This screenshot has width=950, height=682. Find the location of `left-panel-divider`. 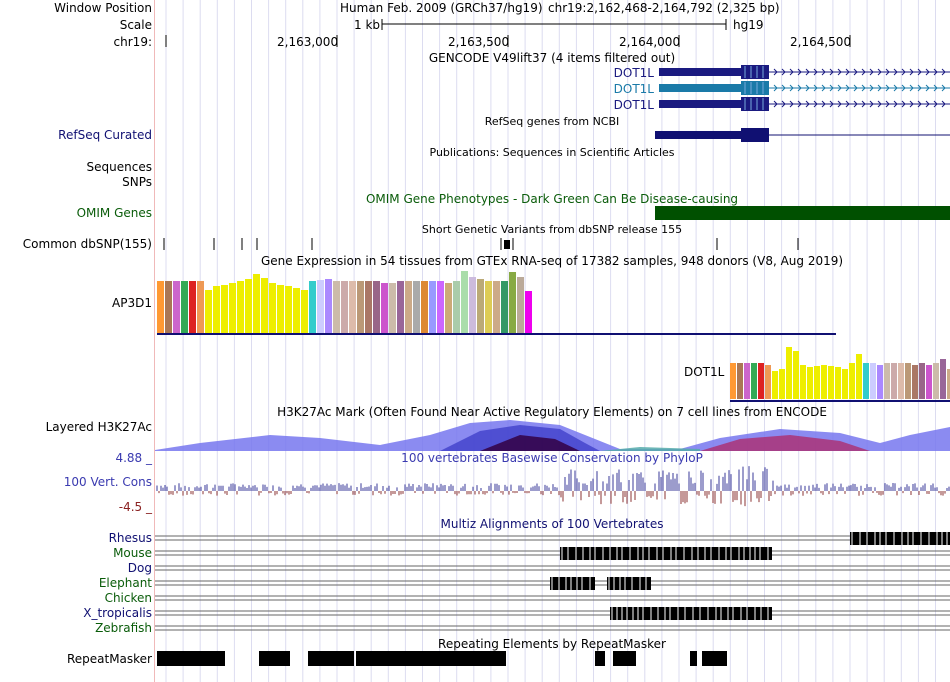

left-panel-divider is located at coordinates (154, 341).